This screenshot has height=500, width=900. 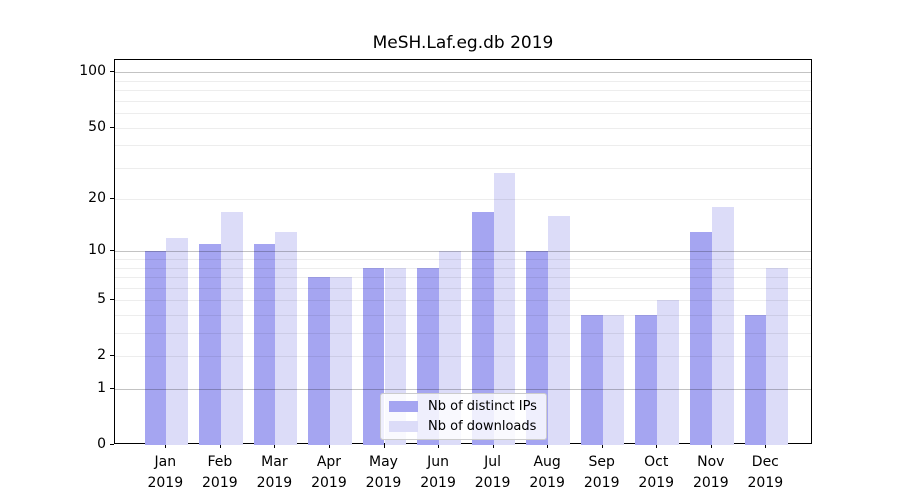 What do you see at coordinates (220, 473) in the screenshot?
I see `x-label-feb: Feb 2019` at bounding box center [220, 473].